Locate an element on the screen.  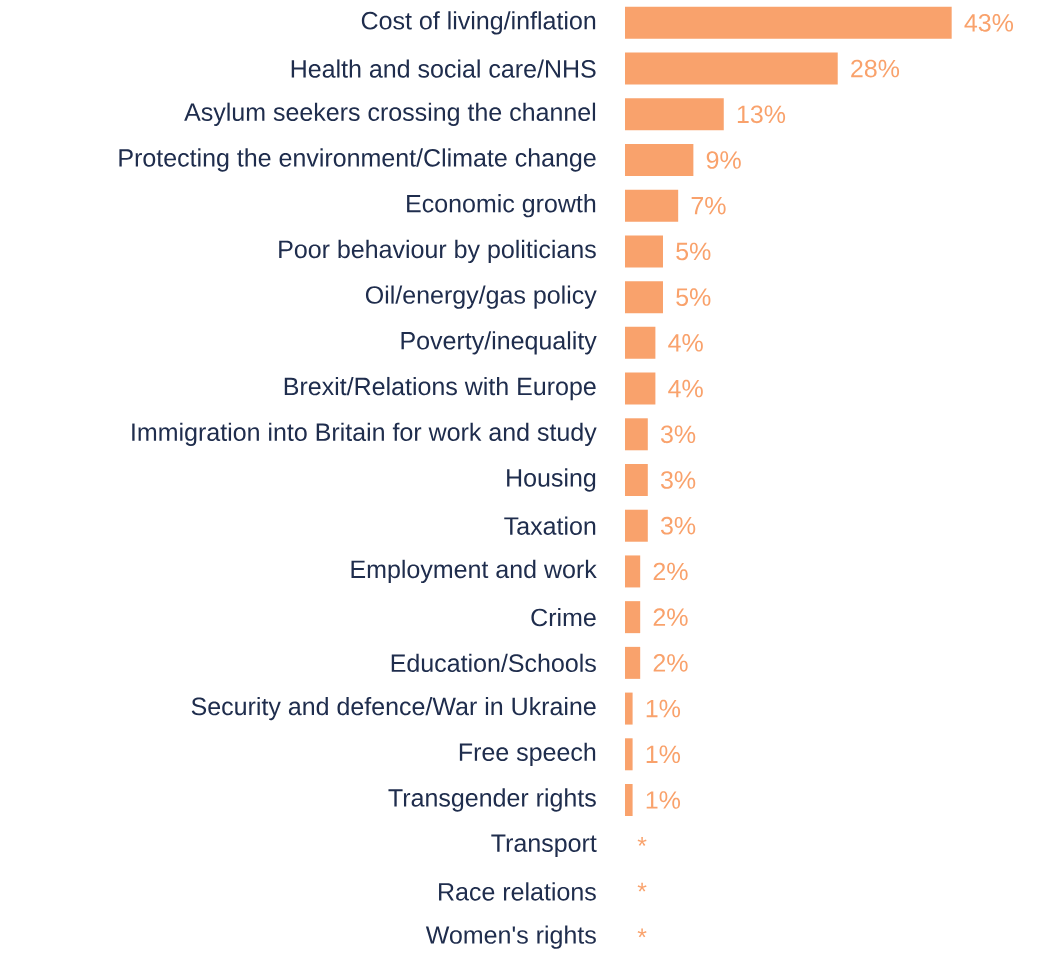
data-label: 43% is located at coordinates (989, 23).